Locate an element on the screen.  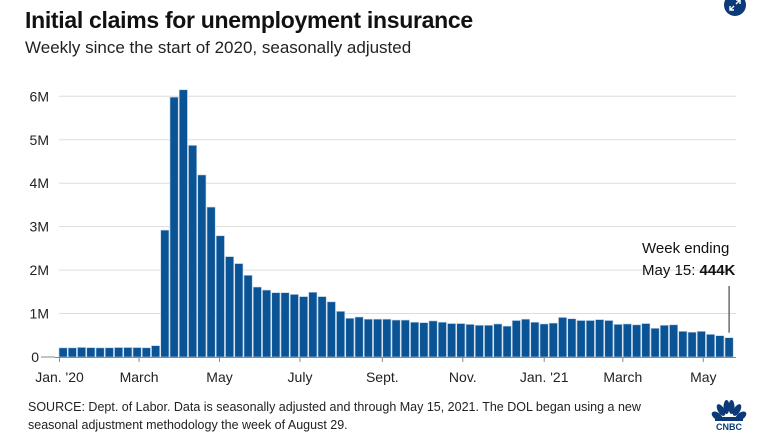
cnbc-logo: CNBC is located at coordinates (729, 415).